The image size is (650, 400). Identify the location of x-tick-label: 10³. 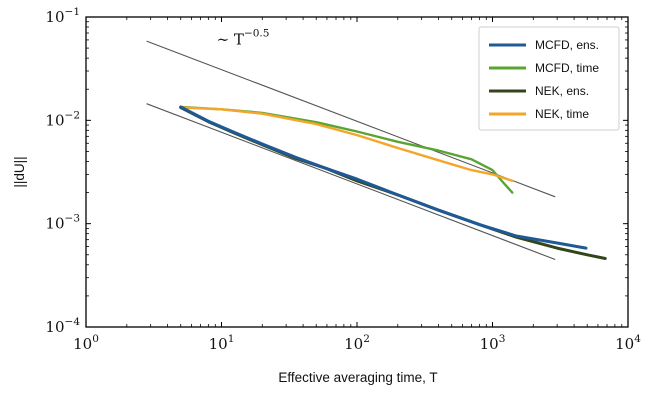
(493, 343).